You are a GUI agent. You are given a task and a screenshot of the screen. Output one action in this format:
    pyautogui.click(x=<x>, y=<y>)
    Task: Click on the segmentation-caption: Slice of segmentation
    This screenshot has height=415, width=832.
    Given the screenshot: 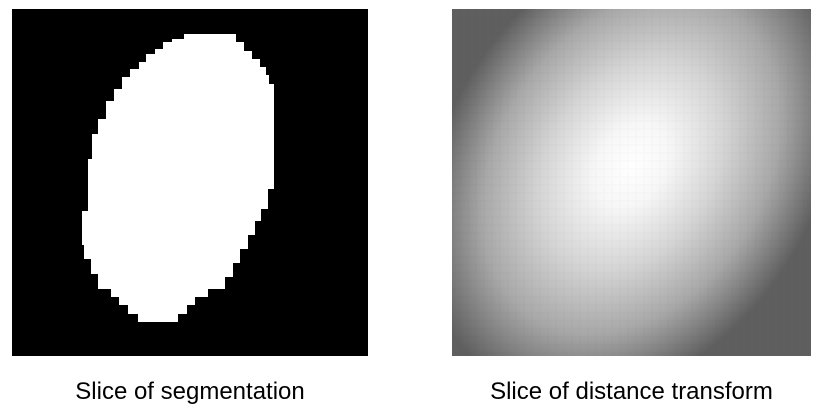 What is the action you would take?
    pyautogui.click(x=190, y=391)
    